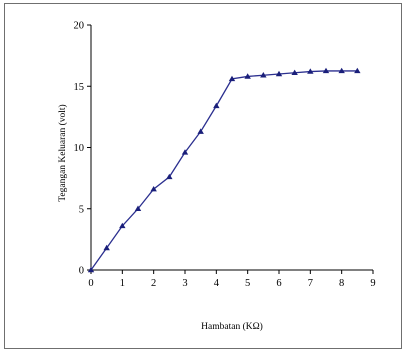 The width and height of the screenshot is (407, 353). What do you see at coordinates (81, 209) in the screenshot?
I see `y-tick-label: 5` at bounding box center [81, 209].